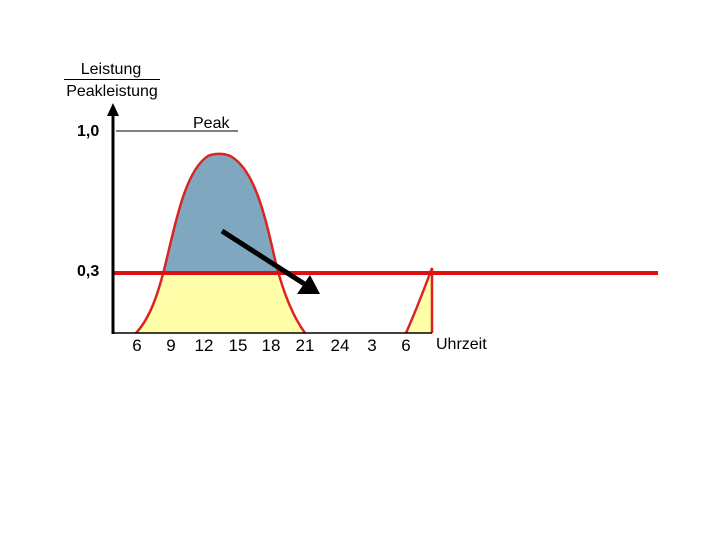 This screenshot has height=540, width=720. Describe the element at coordinates (112, 91) in the screenshot. I see `y-axis-label-denominator: Peakleistung` at that location.